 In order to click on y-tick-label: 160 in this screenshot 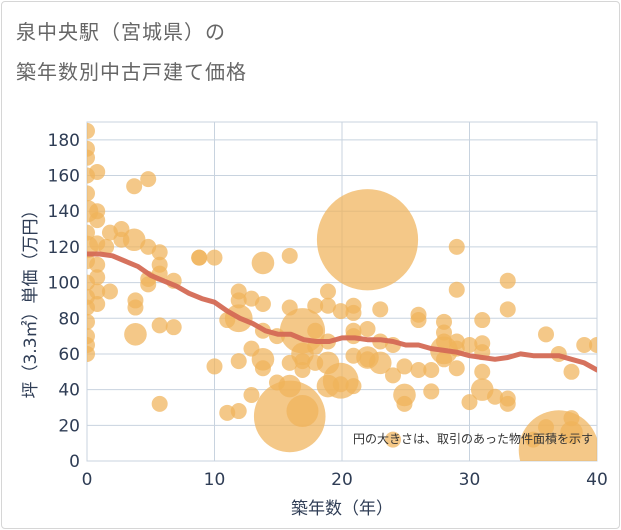, I will do `click(64, 177)`.